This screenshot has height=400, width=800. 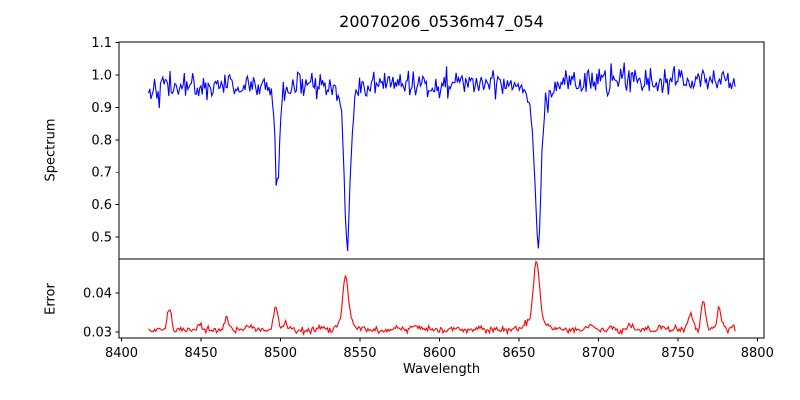 What do you see at coordinates (101, 108) in the screenshot?
I see `y-tick-label: 0.9` at bounding box center [101, 108].